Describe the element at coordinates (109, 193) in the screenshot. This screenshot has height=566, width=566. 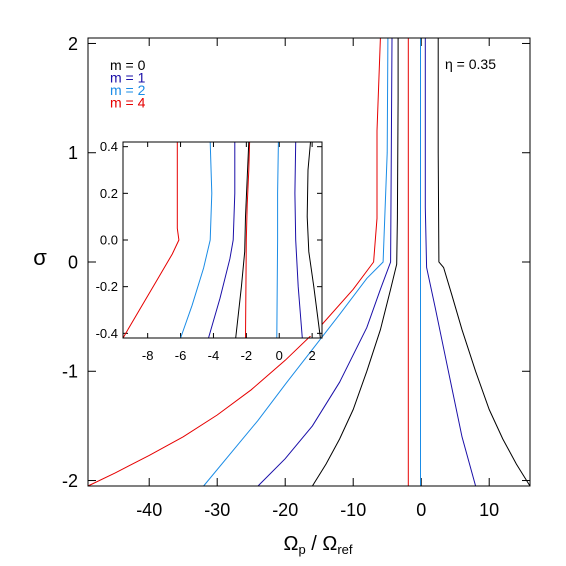
I see `y-tick-label: 0.2` at that location.